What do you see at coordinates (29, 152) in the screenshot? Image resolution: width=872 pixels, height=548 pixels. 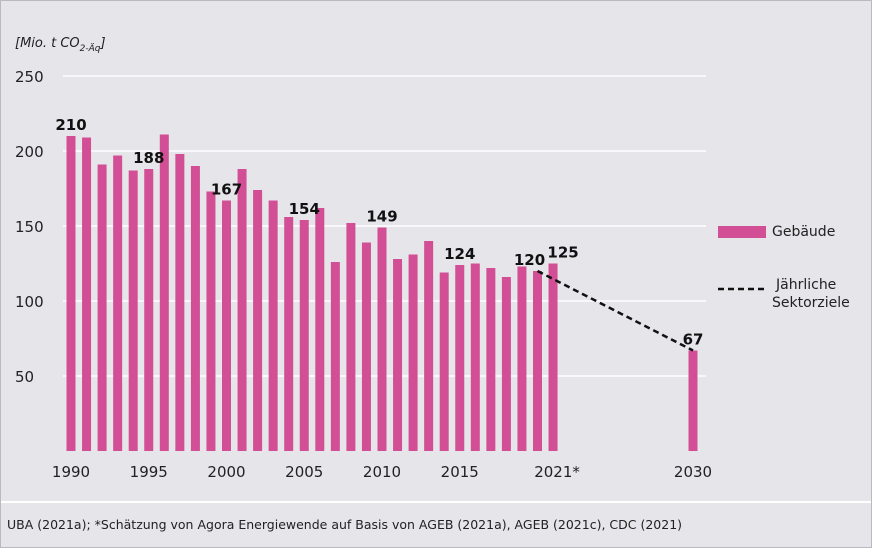 I see `y-tick-label: 200` at bounding box center [29, 152].